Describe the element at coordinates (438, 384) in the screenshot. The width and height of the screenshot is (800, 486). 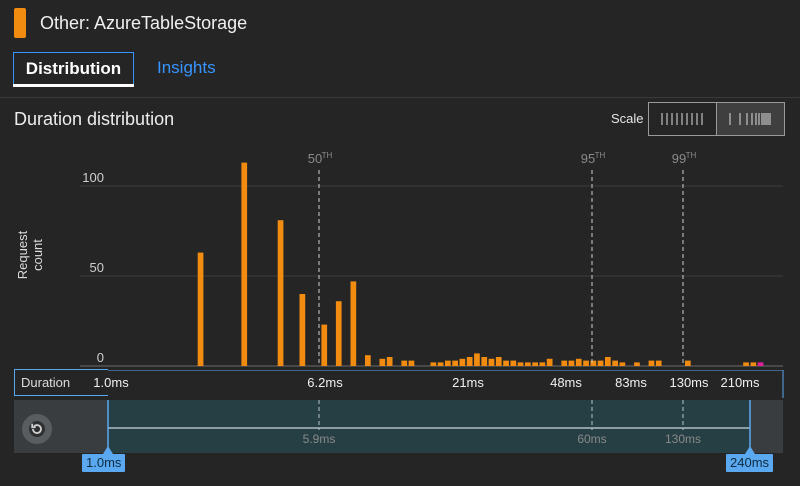
I see `x-axis: 1.0ms 6.2ms 21ms 48ms 83ms 130ms 210ms` at that location.